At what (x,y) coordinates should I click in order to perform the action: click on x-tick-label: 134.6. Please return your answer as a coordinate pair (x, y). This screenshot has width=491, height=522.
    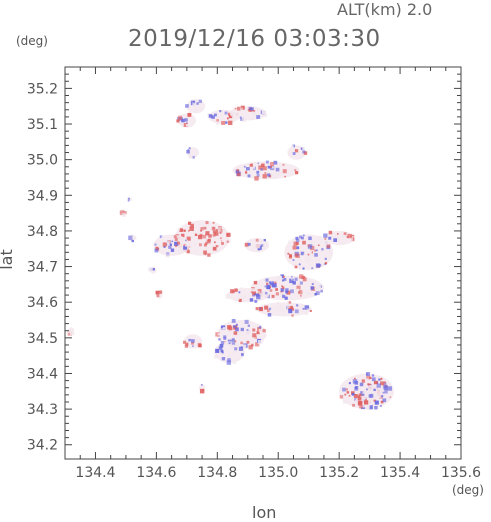
    Looking at the image, I should click on (156, 473).